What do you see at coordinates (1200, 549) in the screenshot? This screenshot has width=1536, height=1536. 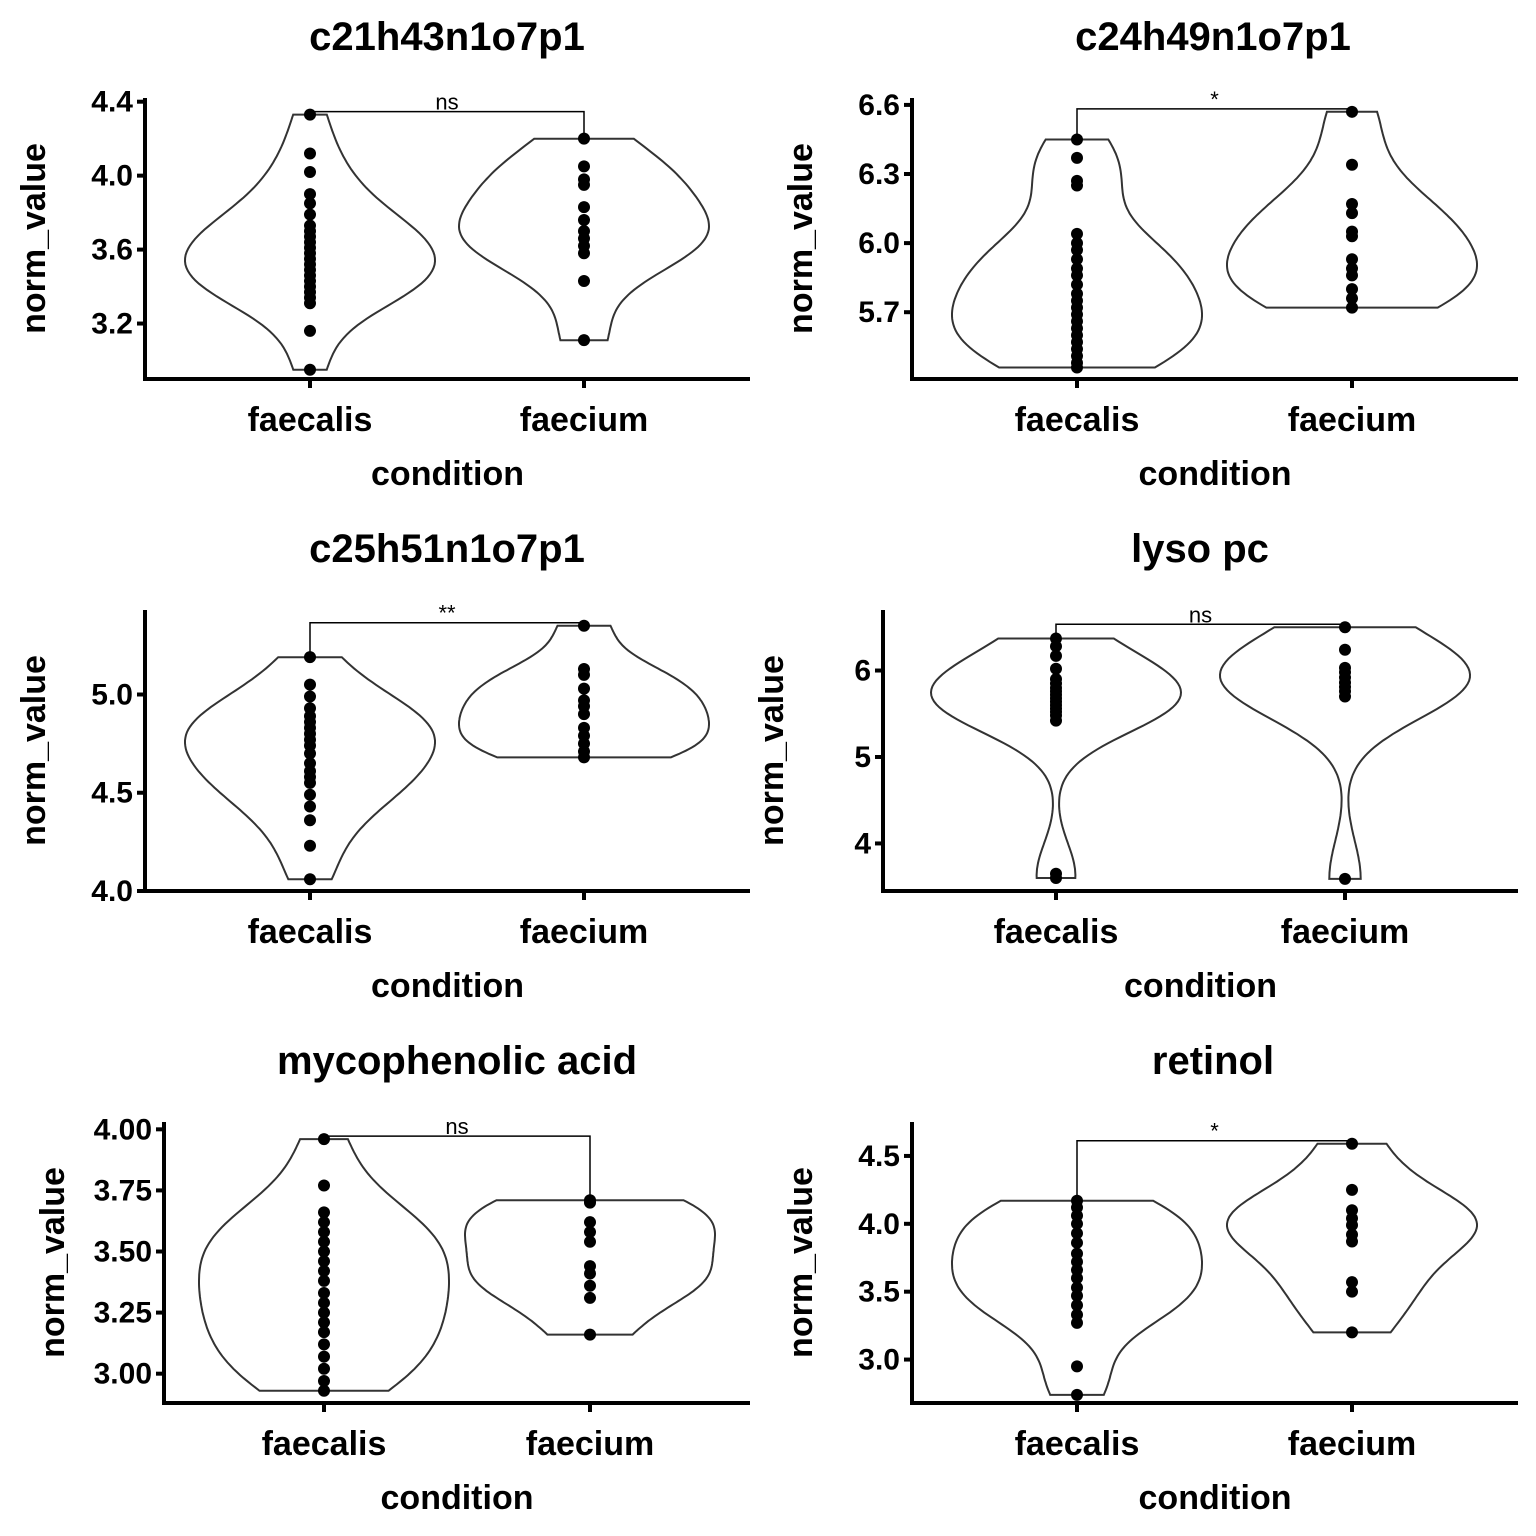 I see `panel-title: lyso pc` at bounding box center [1200, 549].